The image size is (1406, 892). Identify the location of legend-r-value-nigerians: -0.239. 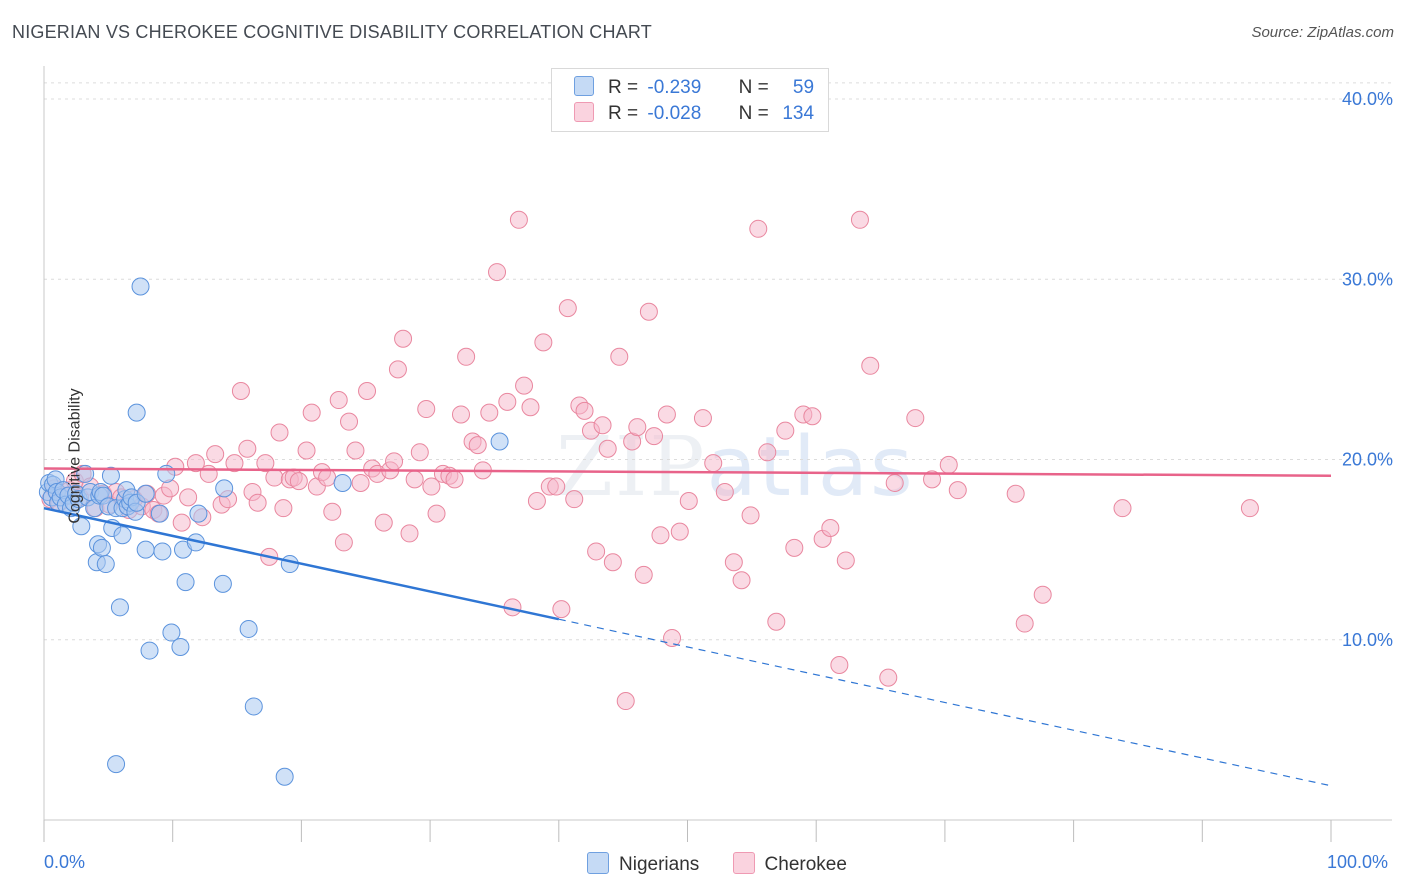
(674, 87).